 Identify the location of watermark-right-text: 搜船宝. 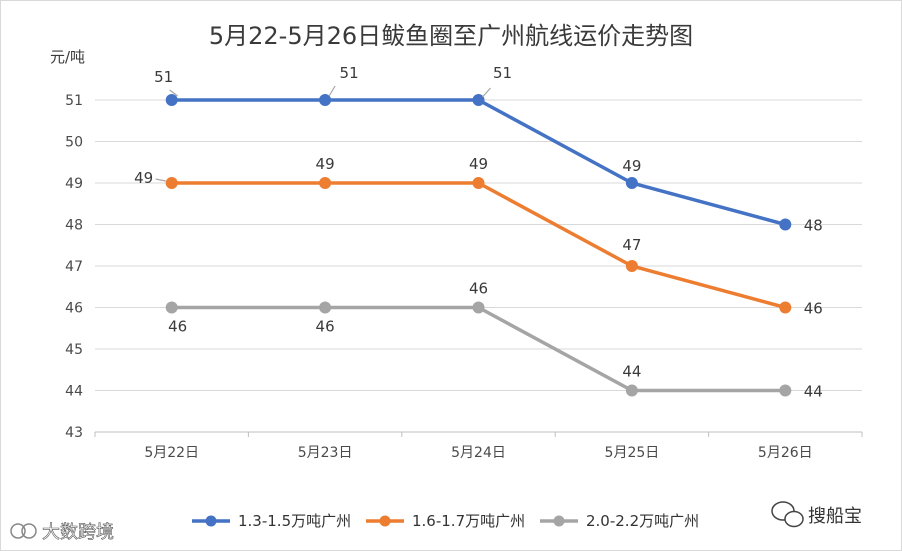
(835, 516).